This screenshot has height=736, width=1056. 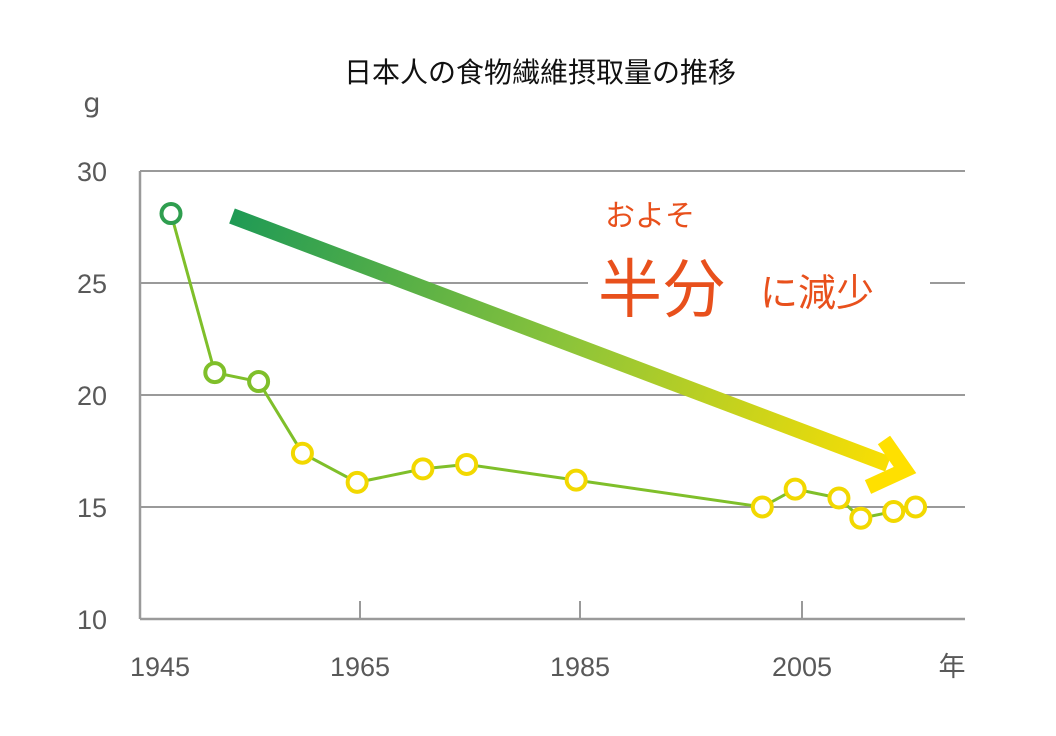 I want to click on callout-rest: に減少, so click(x=817, y=293).